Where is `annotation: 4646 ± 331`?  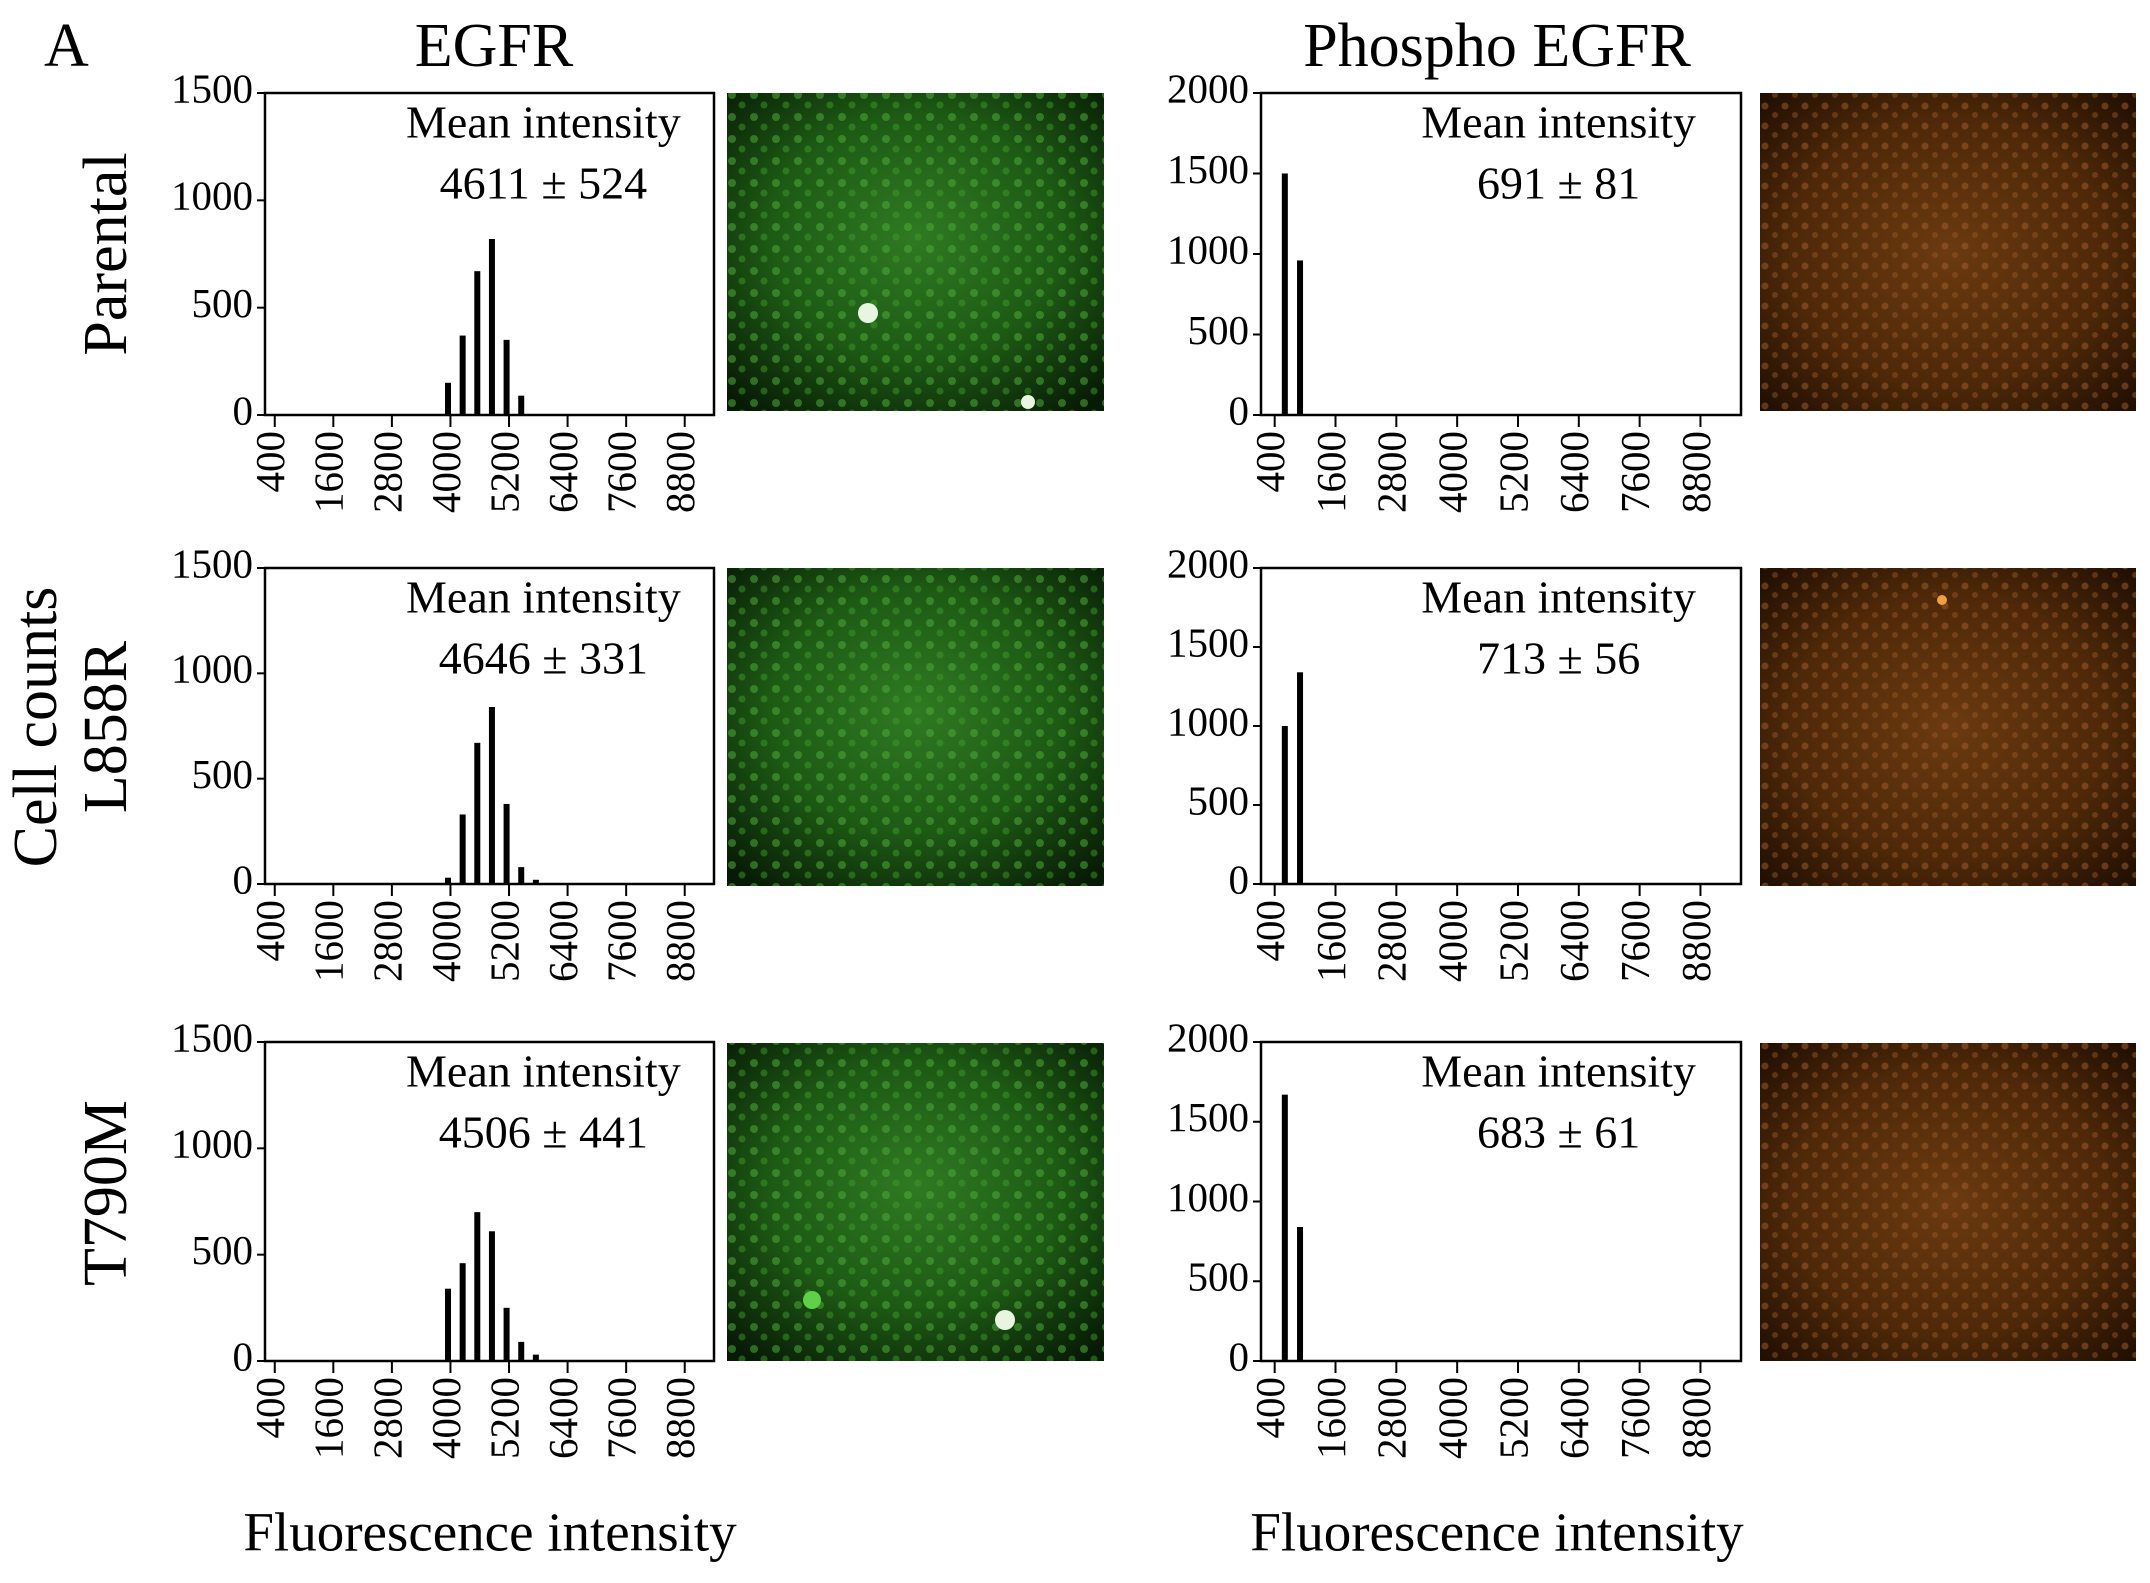 annotation: 4646 ± 331 is located at coordinates (543, 658).